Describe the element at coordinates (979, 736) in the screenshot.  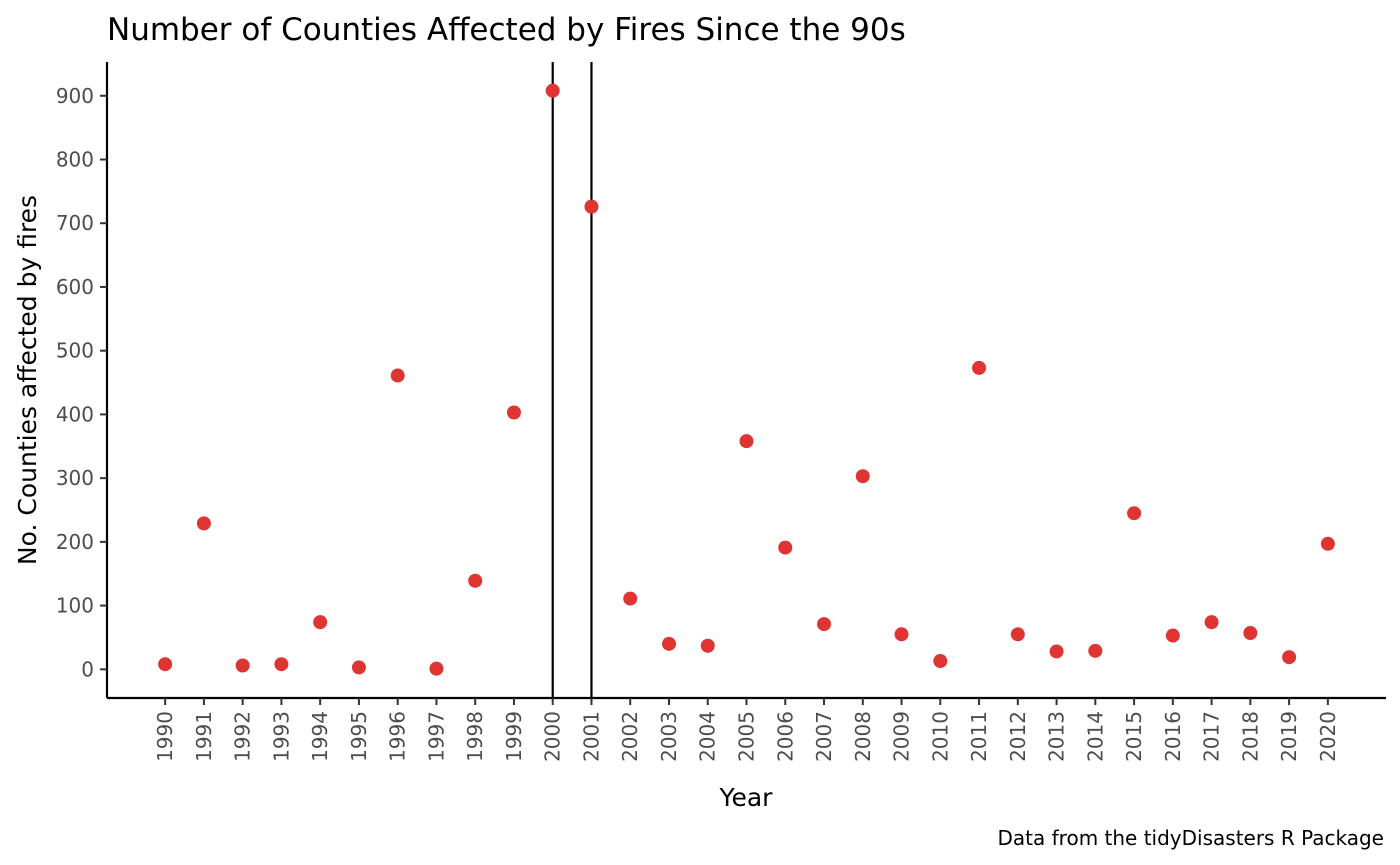
I see `x-tick-label: 2011` at that location.